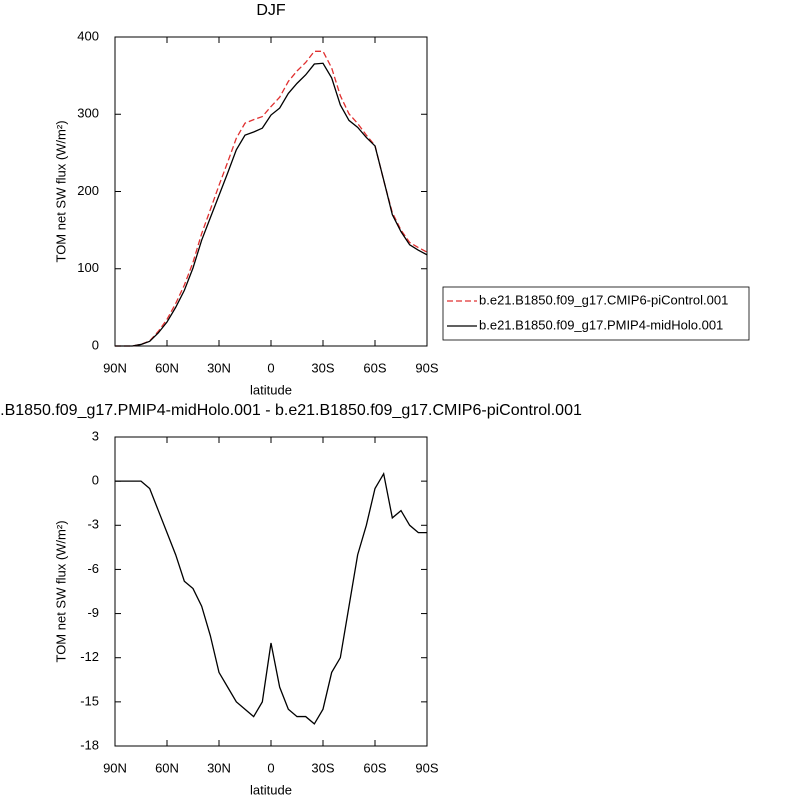 This screenshot has width=800, height=800. I want to click on y-tick-label: -18, so click(89, 744).